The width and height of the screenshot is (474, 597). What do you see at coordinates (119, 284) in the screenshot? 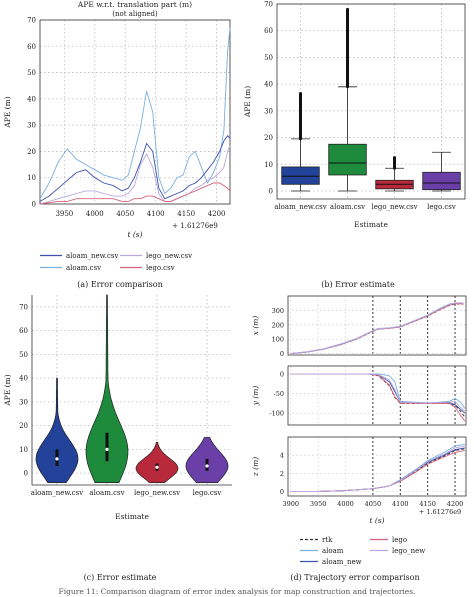
I see `caption-a: (a) Error comparison` at bounding box center [119, 284].